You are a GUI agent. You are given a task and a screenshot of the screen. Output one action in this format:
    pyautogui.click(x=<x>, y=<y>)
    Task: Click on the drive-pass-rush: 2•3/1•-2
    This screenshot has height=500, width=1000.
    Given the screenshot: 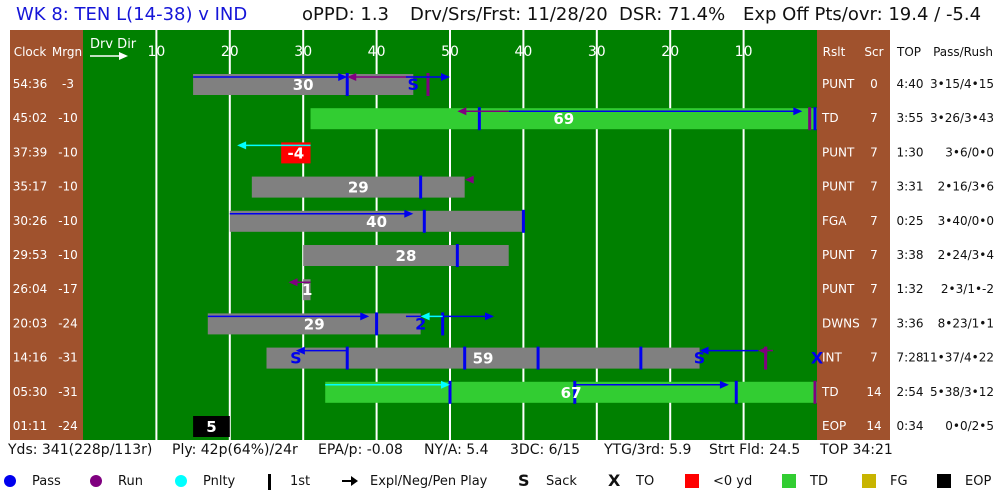 What is the action you would take?
    pyautogui.click(x=967, y=289)
    